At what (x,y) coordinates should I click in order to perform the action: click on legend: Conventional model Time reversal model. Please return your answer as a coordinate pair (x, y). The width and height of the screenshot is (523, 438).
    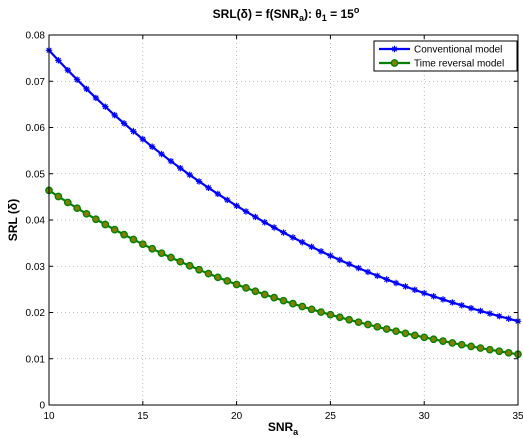
    Looking at the image, I should click on (445, 56).